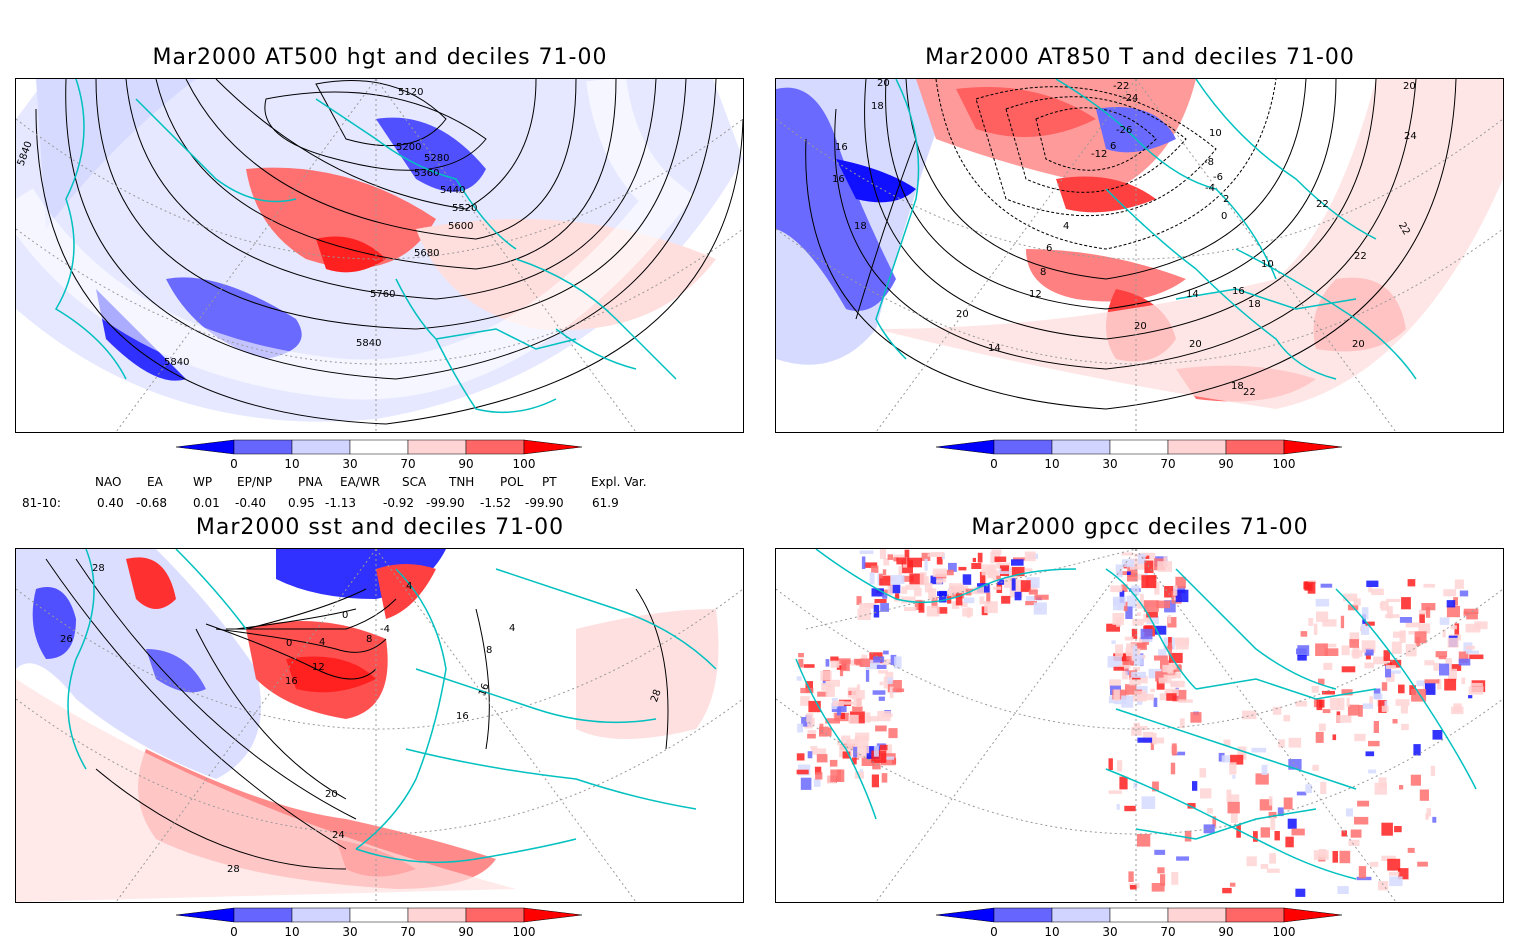  Describe the element at coordinates (605, 503) in the screenshot. I see `index-value: 61.9` at that location.